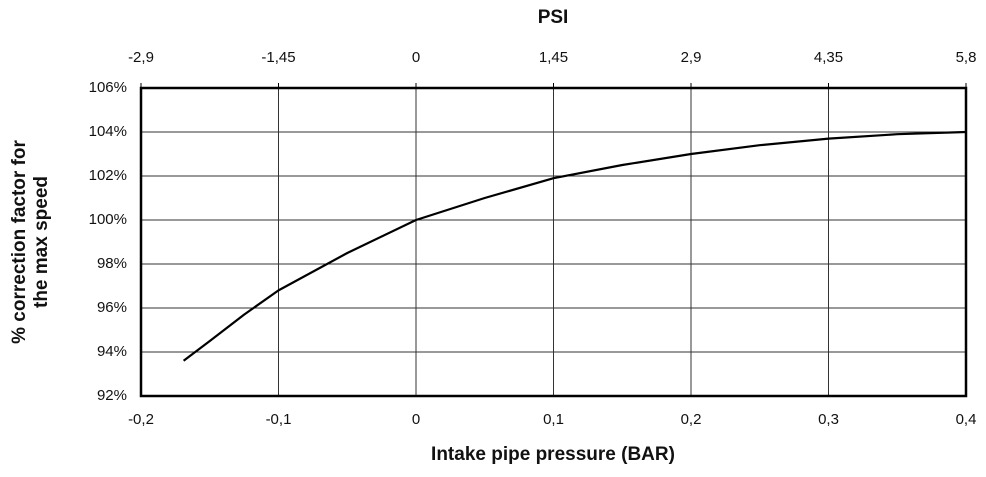  Describe the element at coordinates (112, 263) in the screenshot. I see `y-tick-label: 98%` at that location.